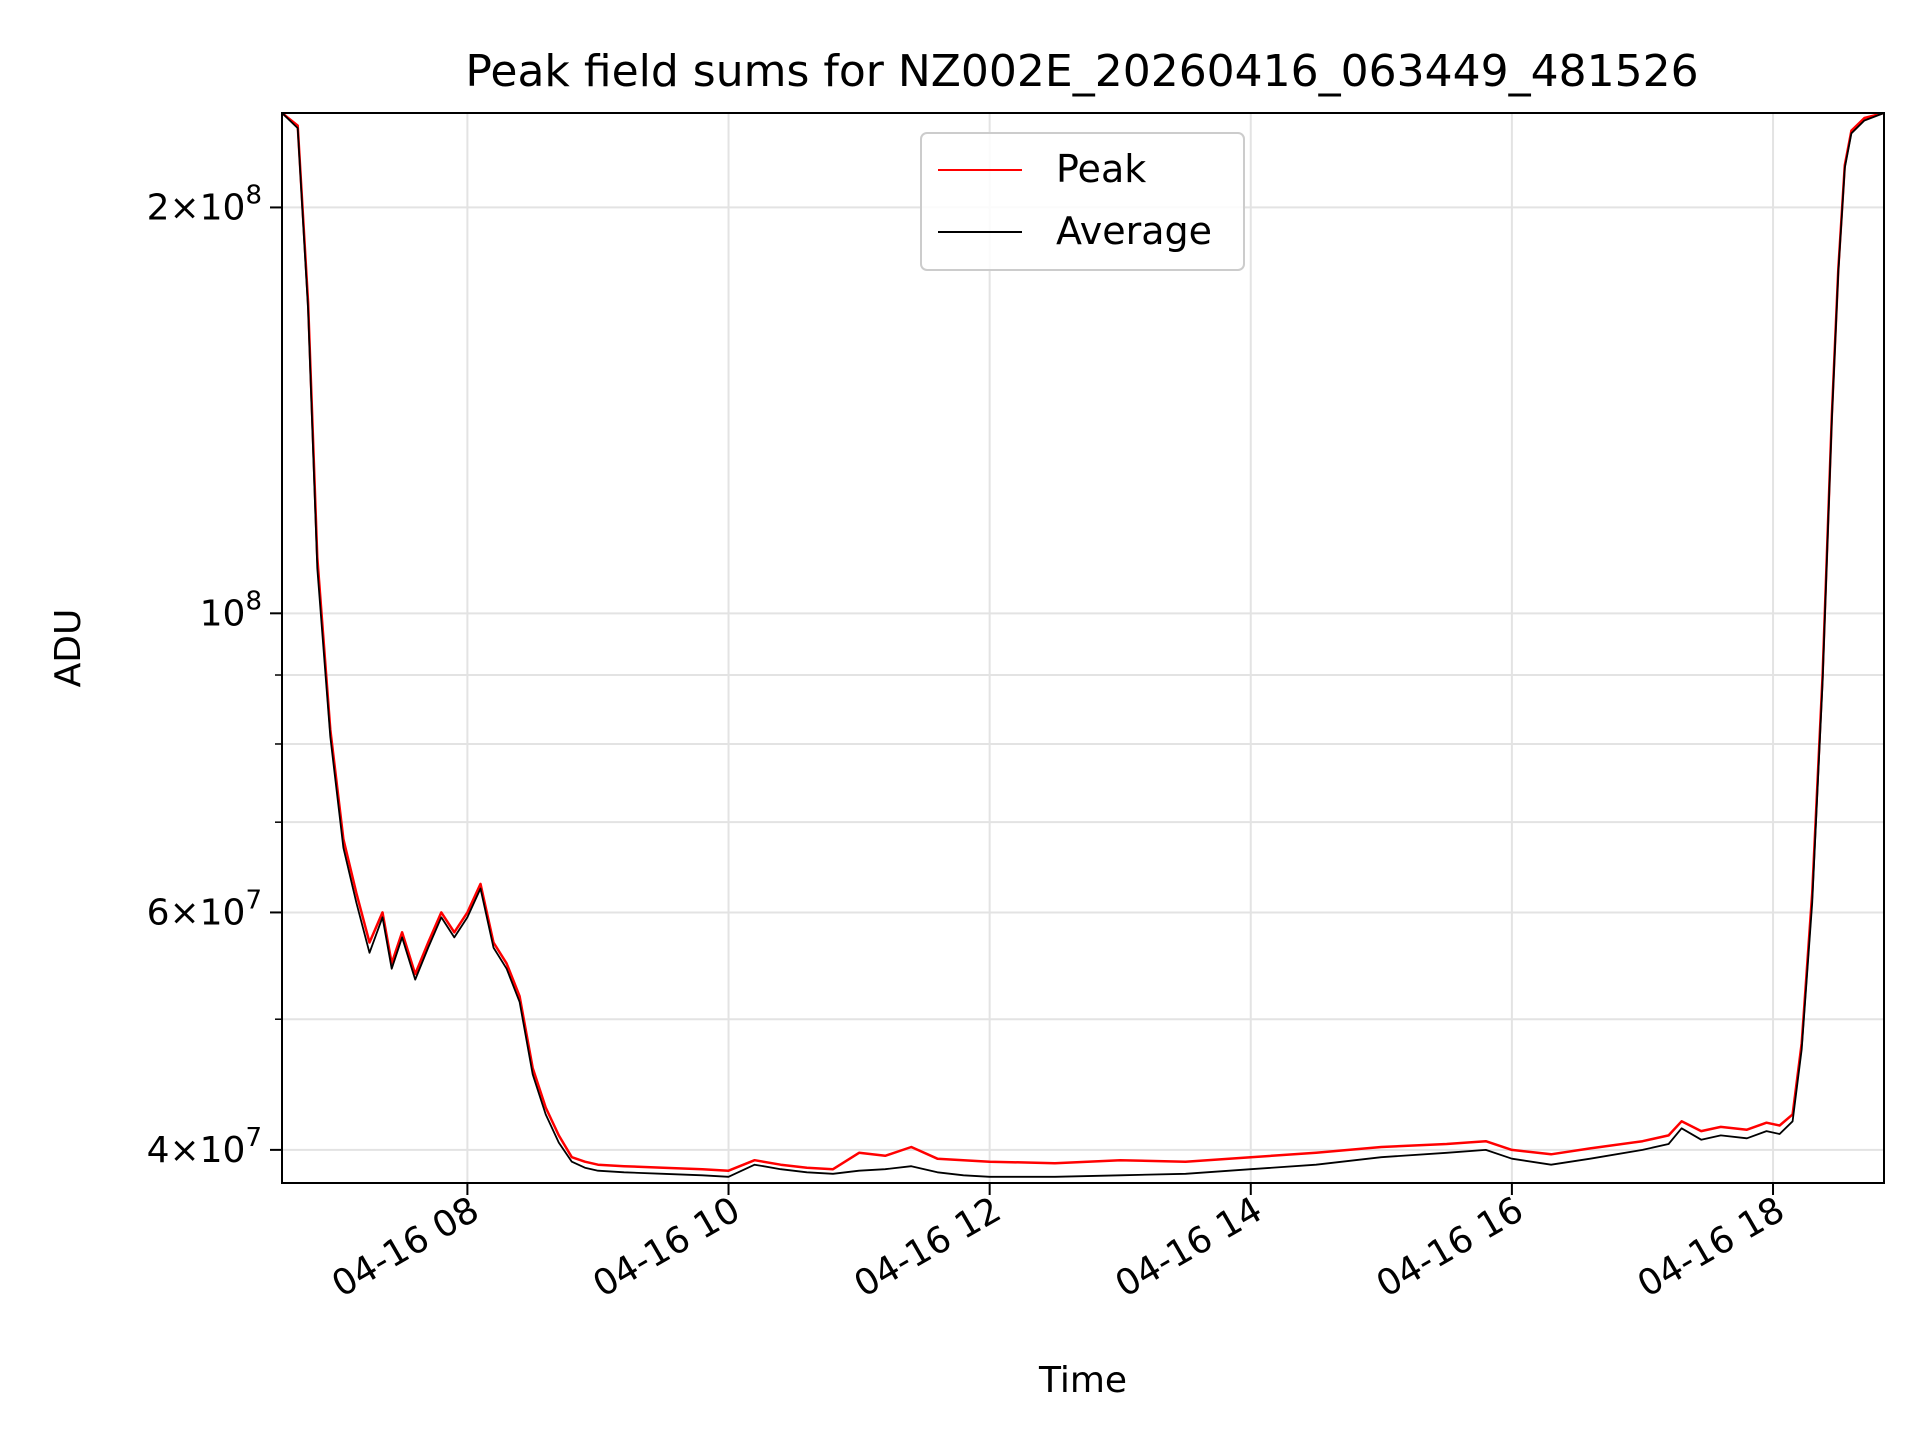  I want to click on y-tick-label: 4×107, so click(204, 1147).